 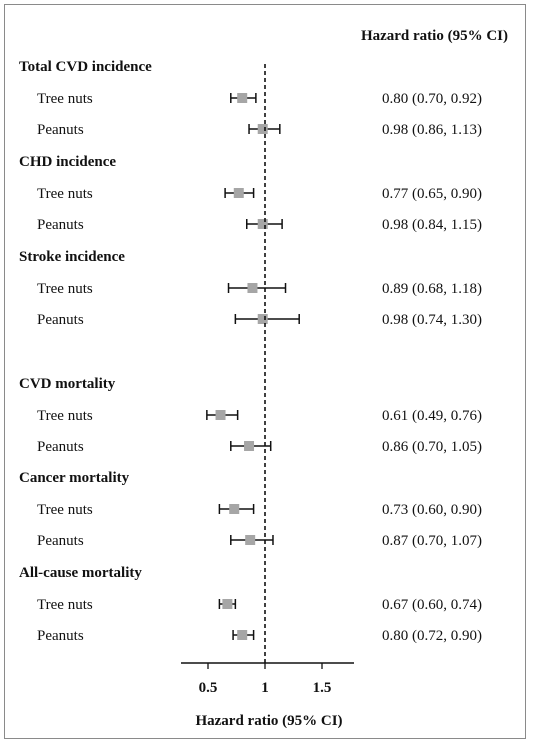 I want to click on group-heading: Cancer mortality, so click(x=74, y=478).